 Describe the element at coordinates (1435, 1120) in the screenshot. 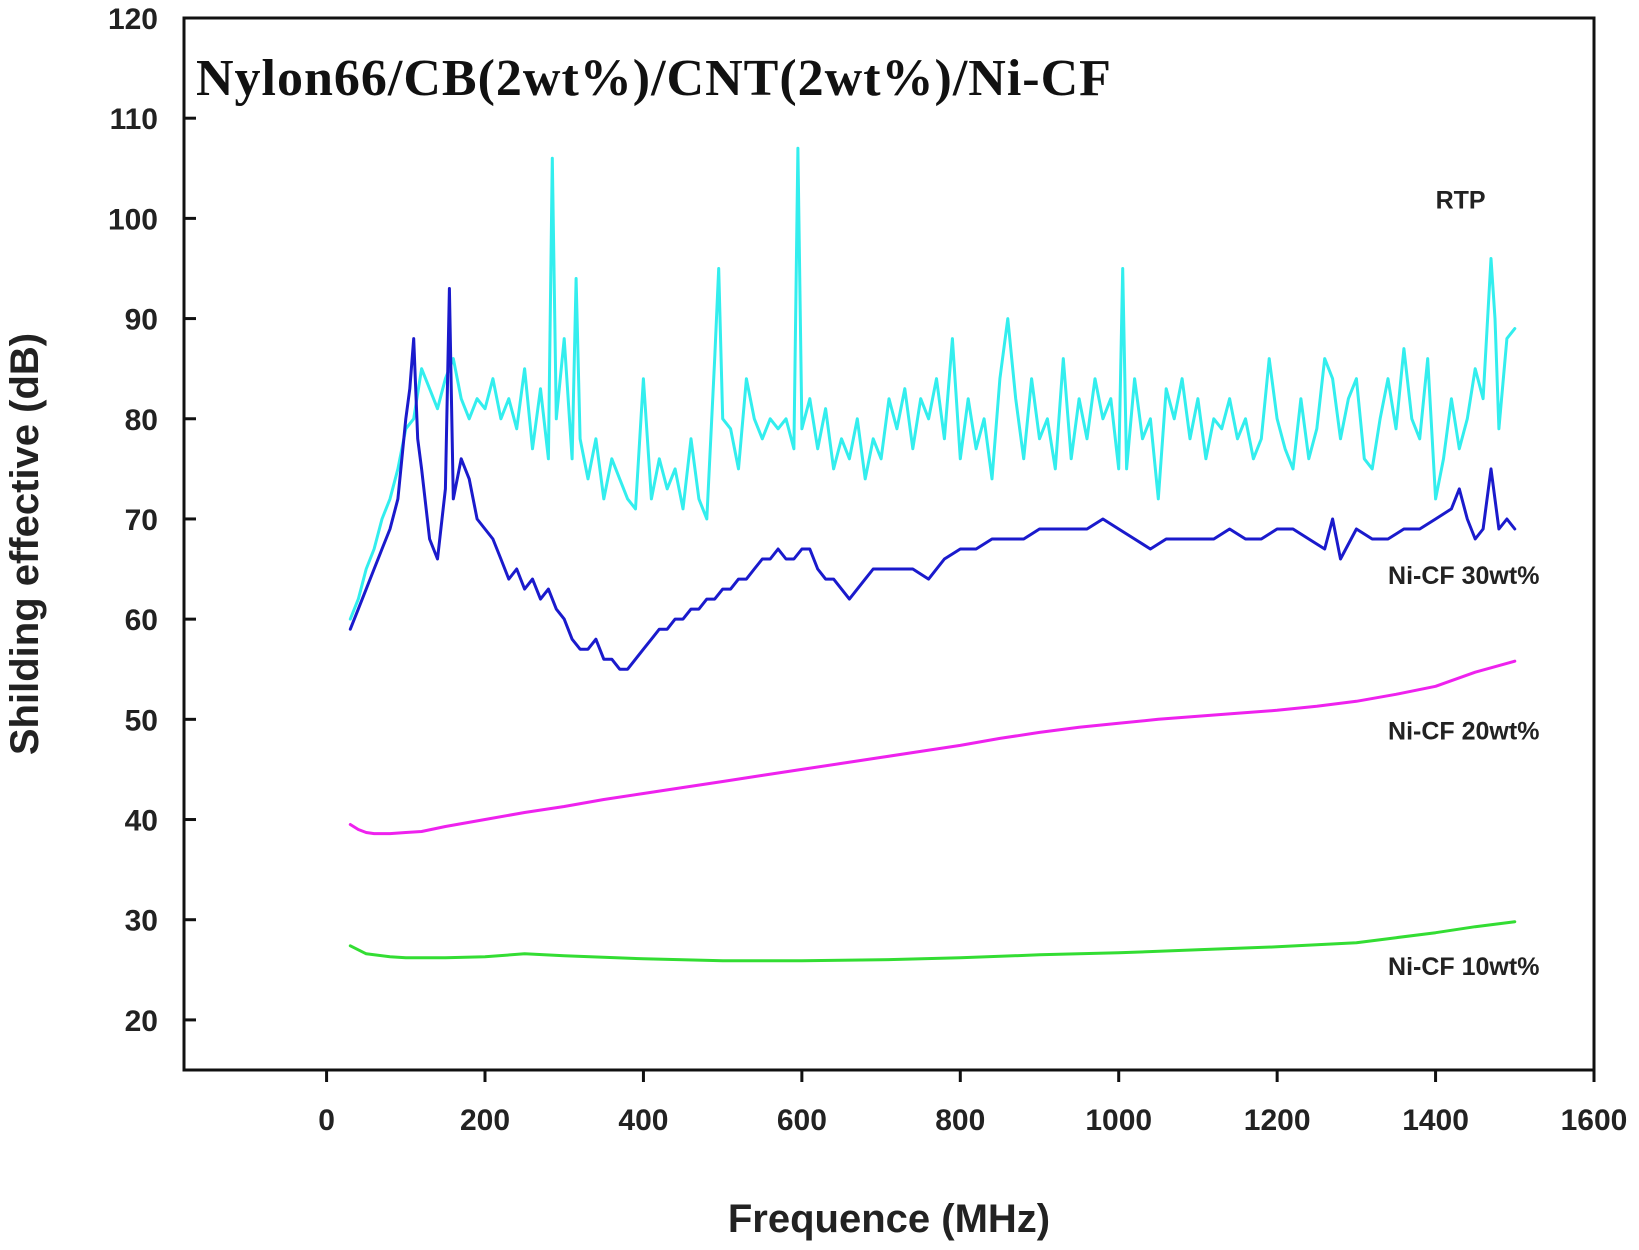

I see `x-tick-label: 1400` at that location.